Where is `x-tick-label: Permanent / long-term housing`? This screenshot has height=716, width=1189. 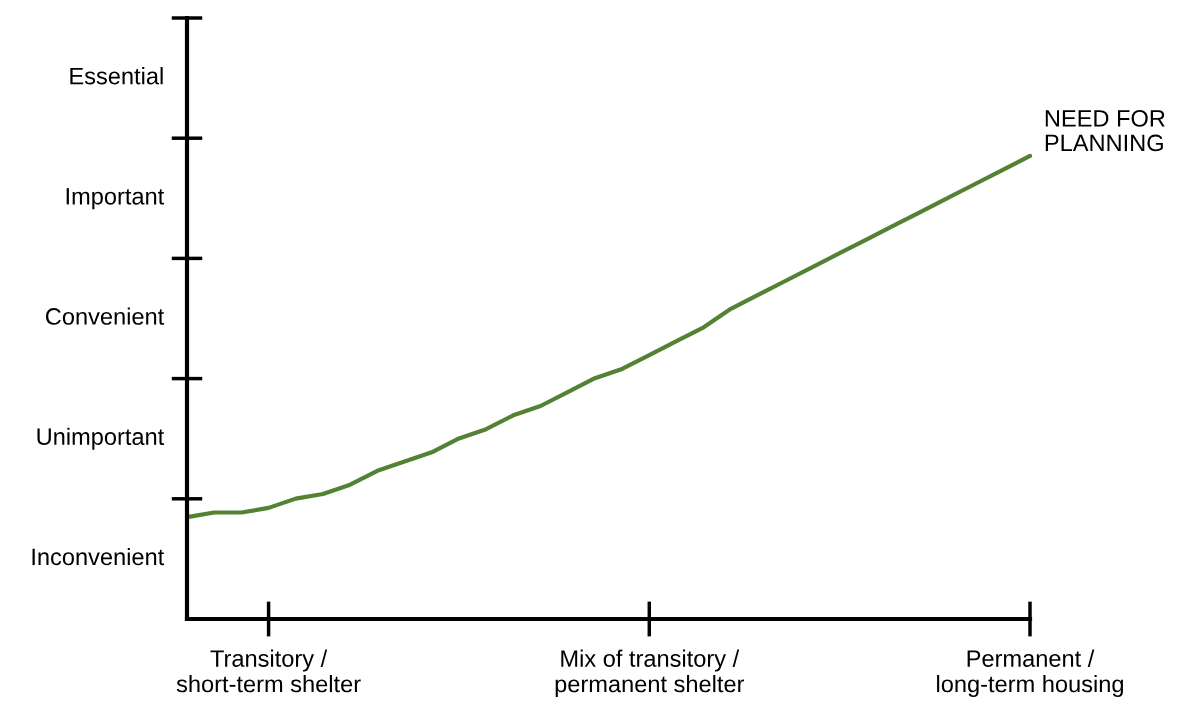 x-tick-label: Permanent / long-term housing is located at coordinates (1030, 673).